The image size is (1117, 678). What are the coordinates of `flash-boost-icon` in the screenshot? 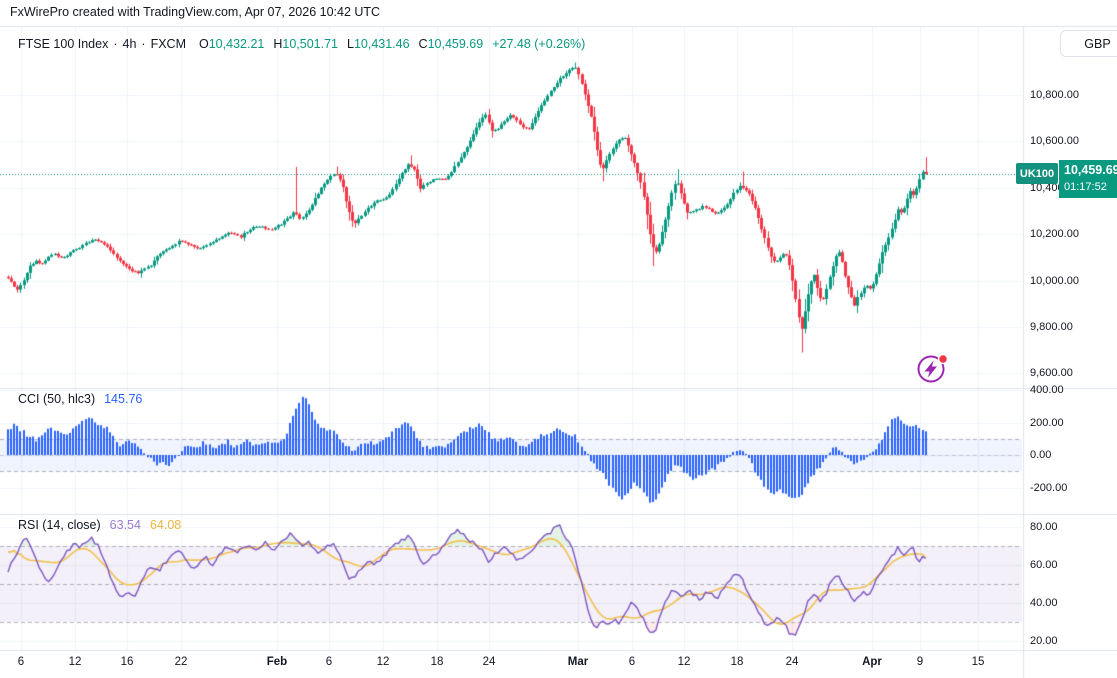 It's located at (930, 370).